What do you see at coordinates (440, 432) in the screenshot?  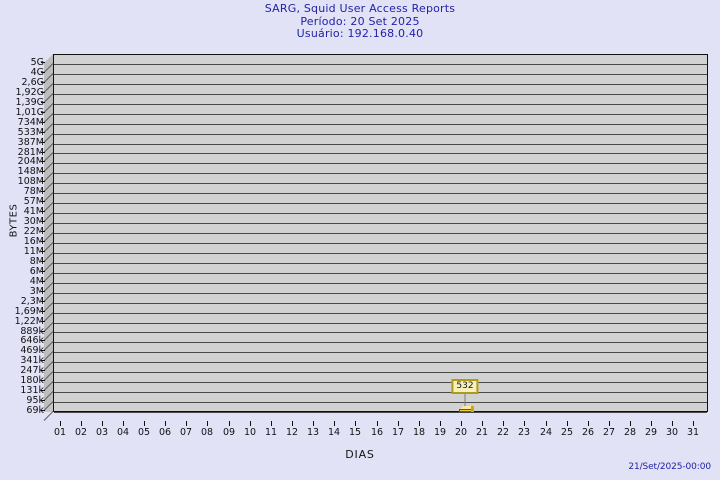 I see `x-tick-label: 19` at bounding box center [440, 432].